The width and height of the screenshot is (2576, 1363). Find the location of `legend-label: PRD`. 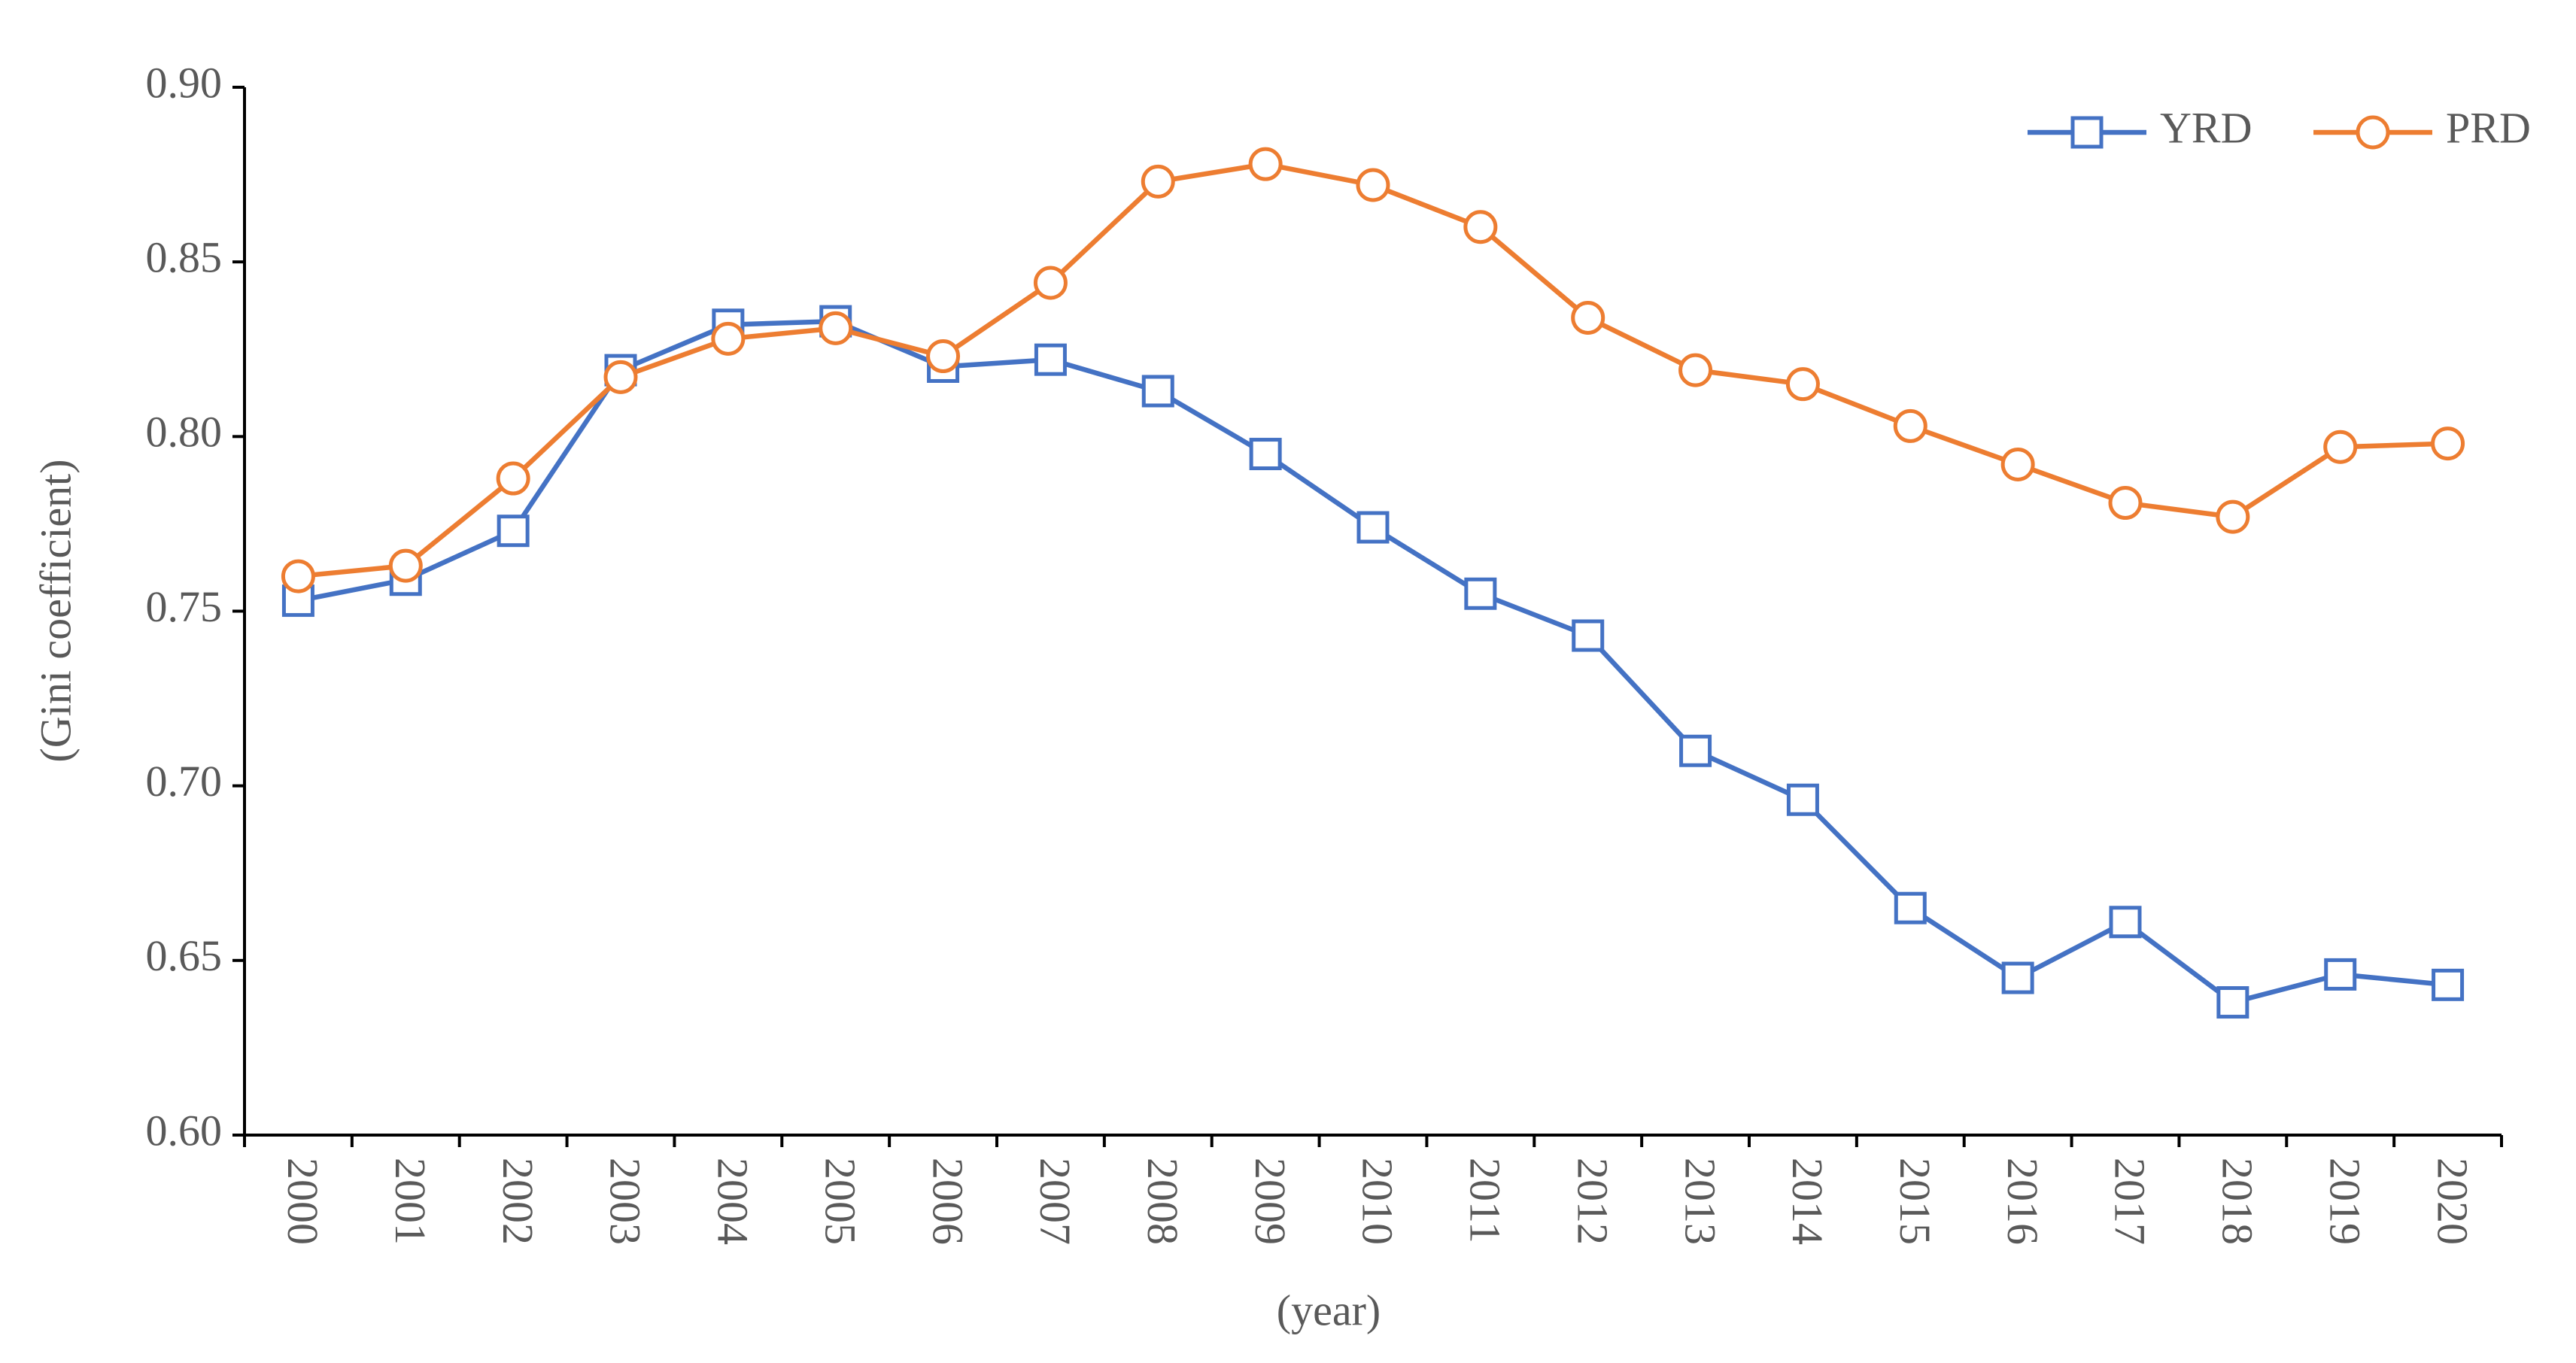

legend-label: PRD is located at coordinates (2488, 127).